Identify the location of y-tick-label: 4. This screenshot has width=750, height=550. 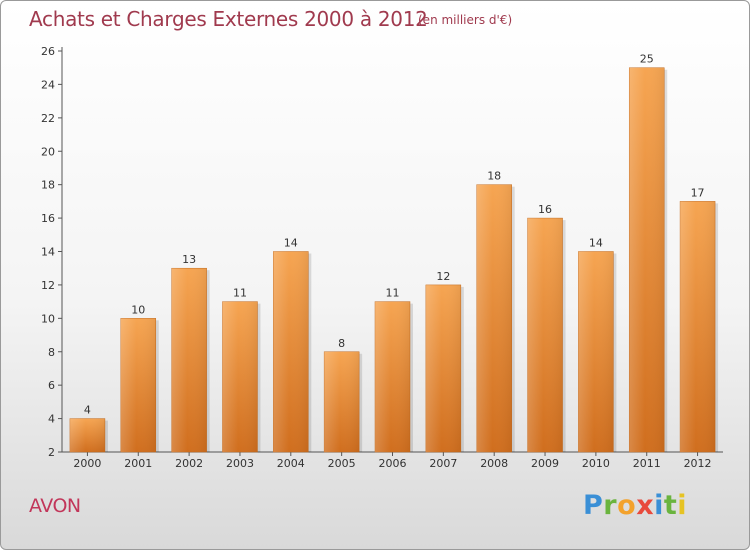
(51, 419).